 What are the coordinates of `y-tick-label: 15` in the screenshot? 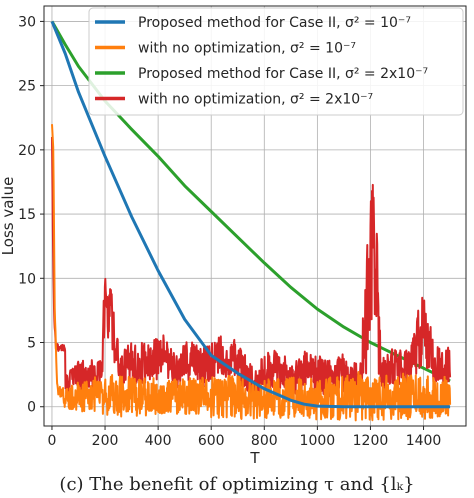 It's located at (27, 215).